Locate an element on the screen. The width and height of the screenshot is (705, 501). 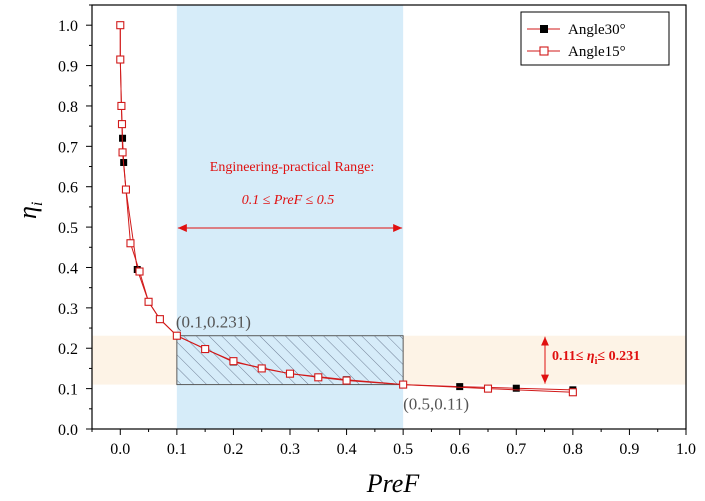
x-tick-label: 0.2 is located at coordinates (233, 449).